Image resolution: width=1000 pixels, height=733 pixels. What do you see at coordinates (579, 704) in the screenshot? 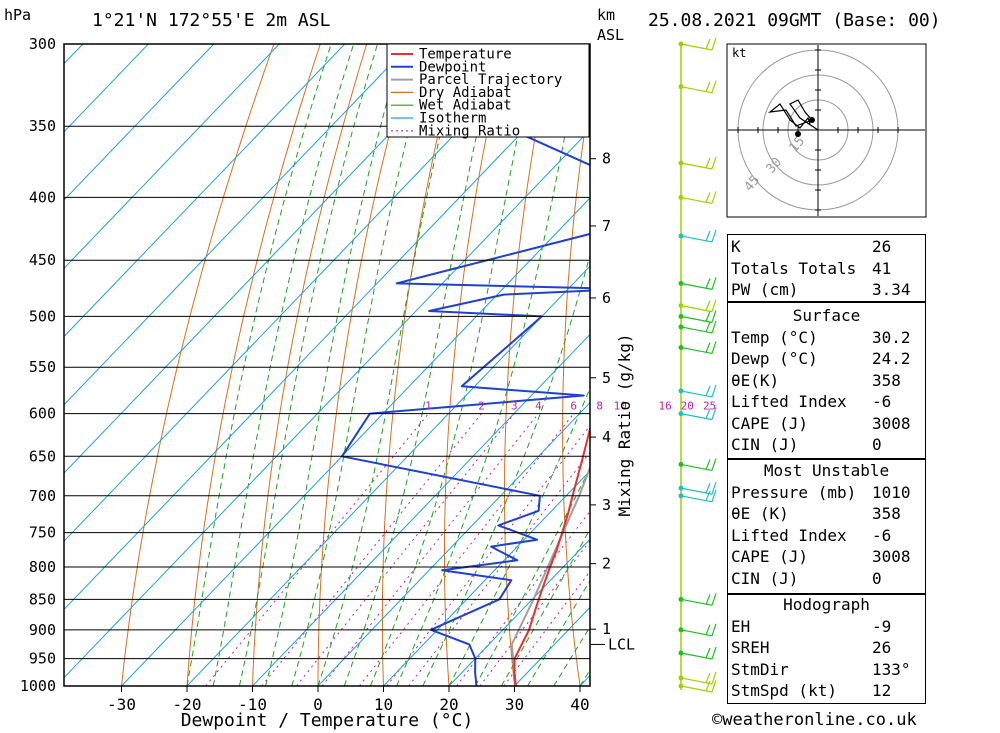
I see `temp-tick-label: 40` at bounding box center [579, 704].